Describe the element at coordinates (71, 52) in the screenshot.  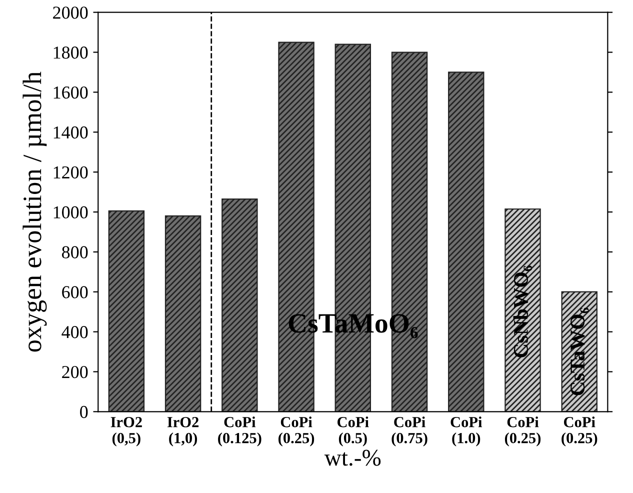
I see `y-tick-label: 1800` at that location.